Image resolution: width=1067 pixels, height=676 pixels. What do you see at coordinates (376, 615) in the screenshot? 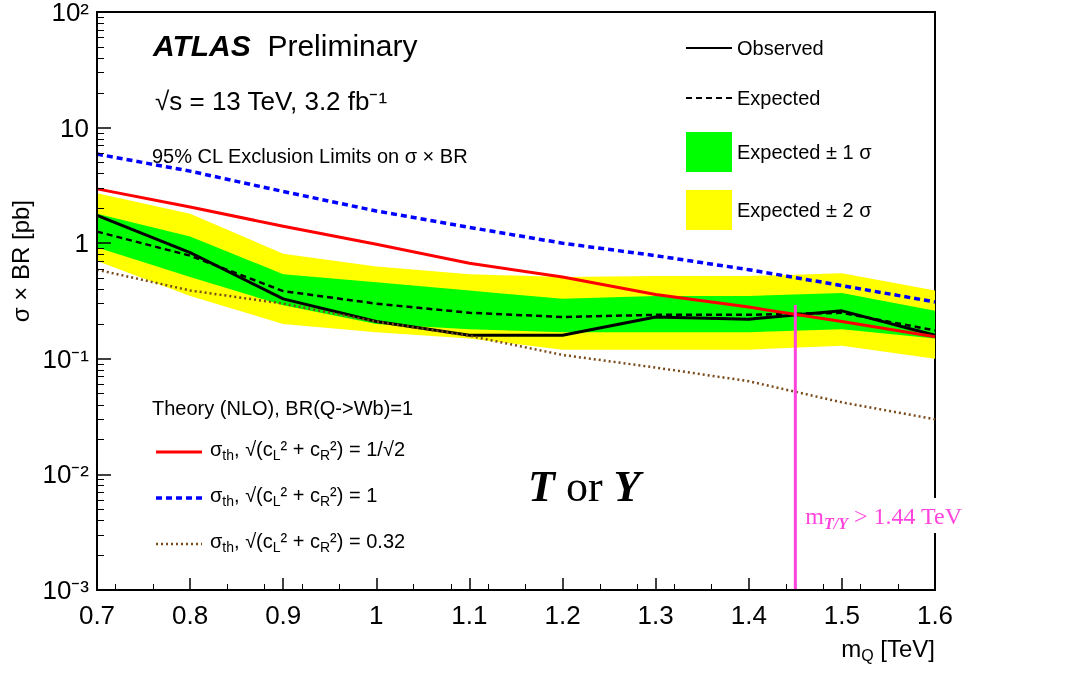
I see `x-tick-label: 1` at bounding box center [376, 615].